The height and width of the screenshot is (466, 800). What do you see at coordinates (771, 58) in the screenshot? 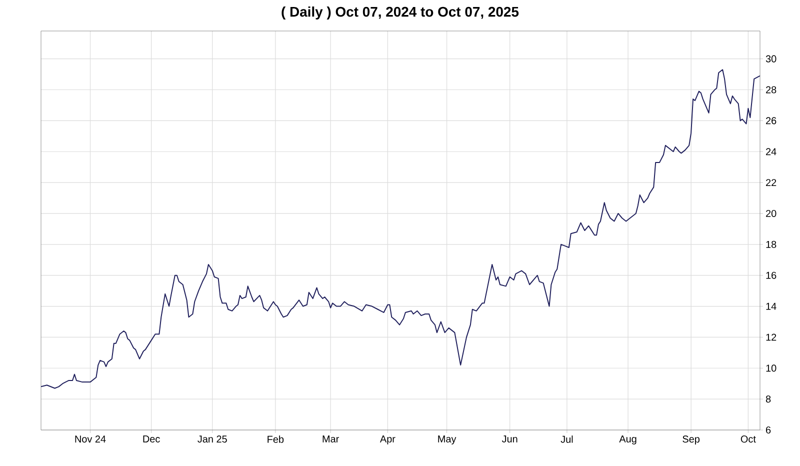
I see `y-tick-label: 30` at bounding box center [771, 58].